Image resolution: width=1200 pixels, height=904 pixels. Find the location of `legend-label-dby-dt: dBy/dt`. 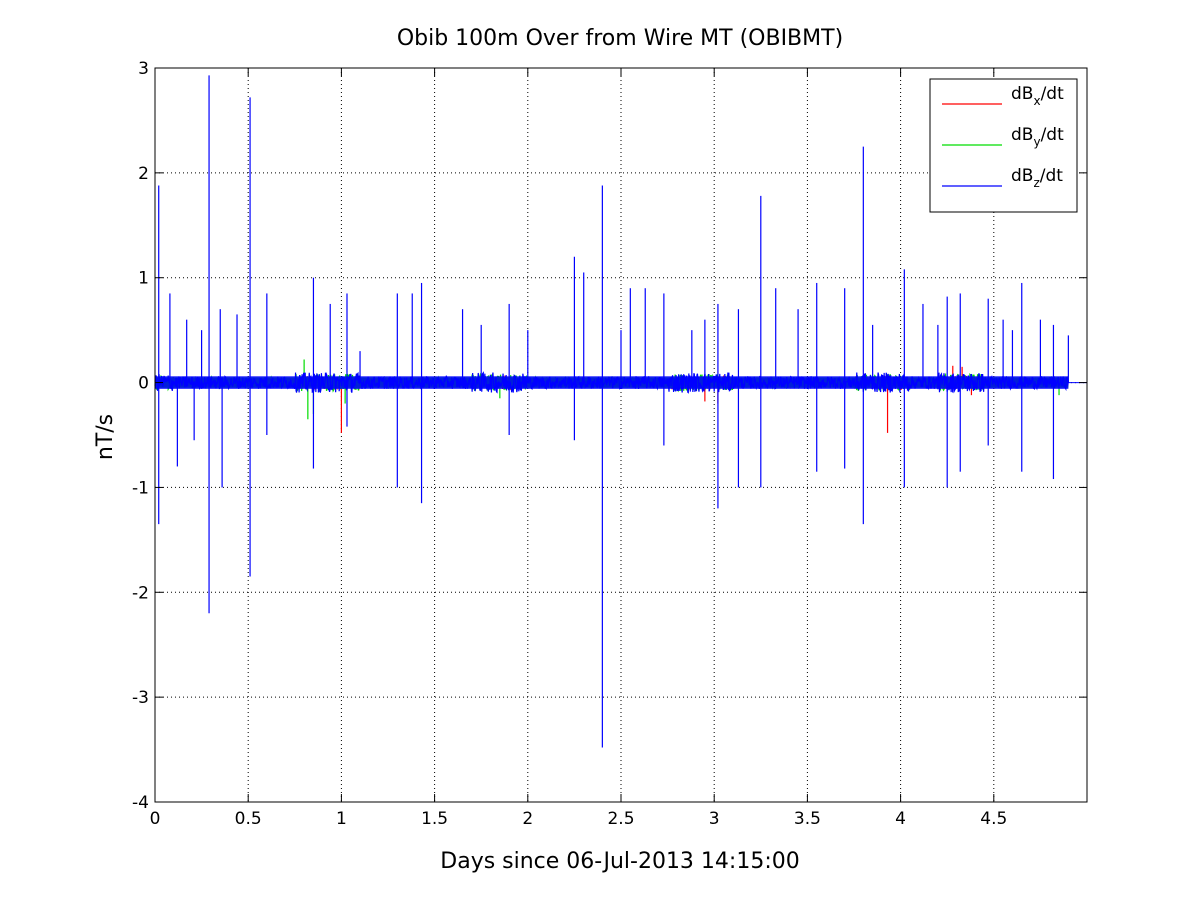

legend-label-dby-dt: dBy/dt is located at coordinates (1037, 137).